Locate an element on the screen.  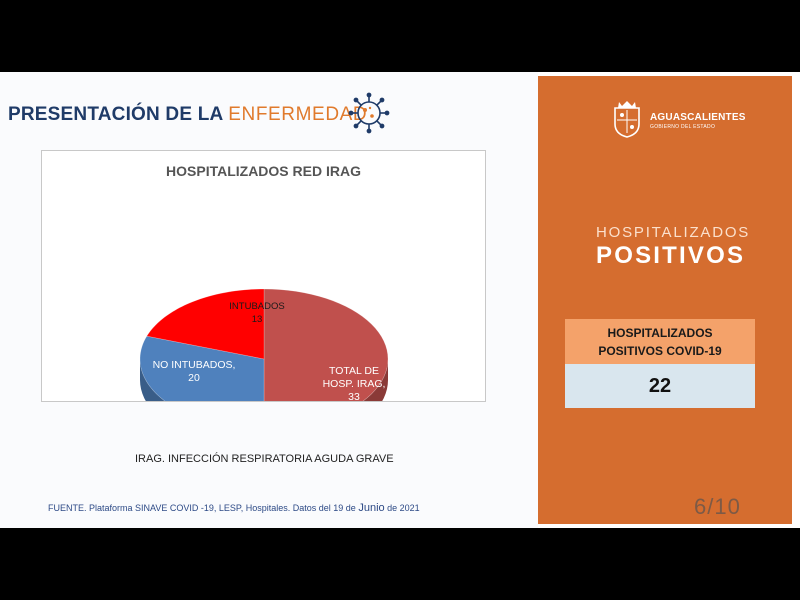
brand-subtitle: GOBIERNO DEL ESTADO is located at coordinates (683, 127).